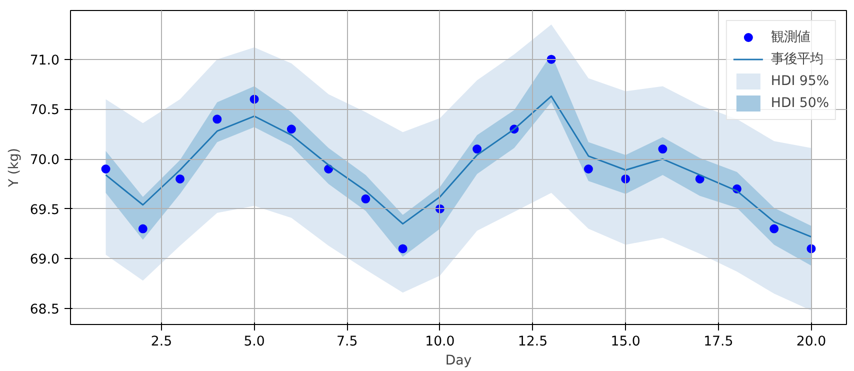 The height and width of the screenshot is (371, 854). Describe the element at coordinates (254, 342) in the screenshot. I see `x-tick-label: 5.0` at that location.